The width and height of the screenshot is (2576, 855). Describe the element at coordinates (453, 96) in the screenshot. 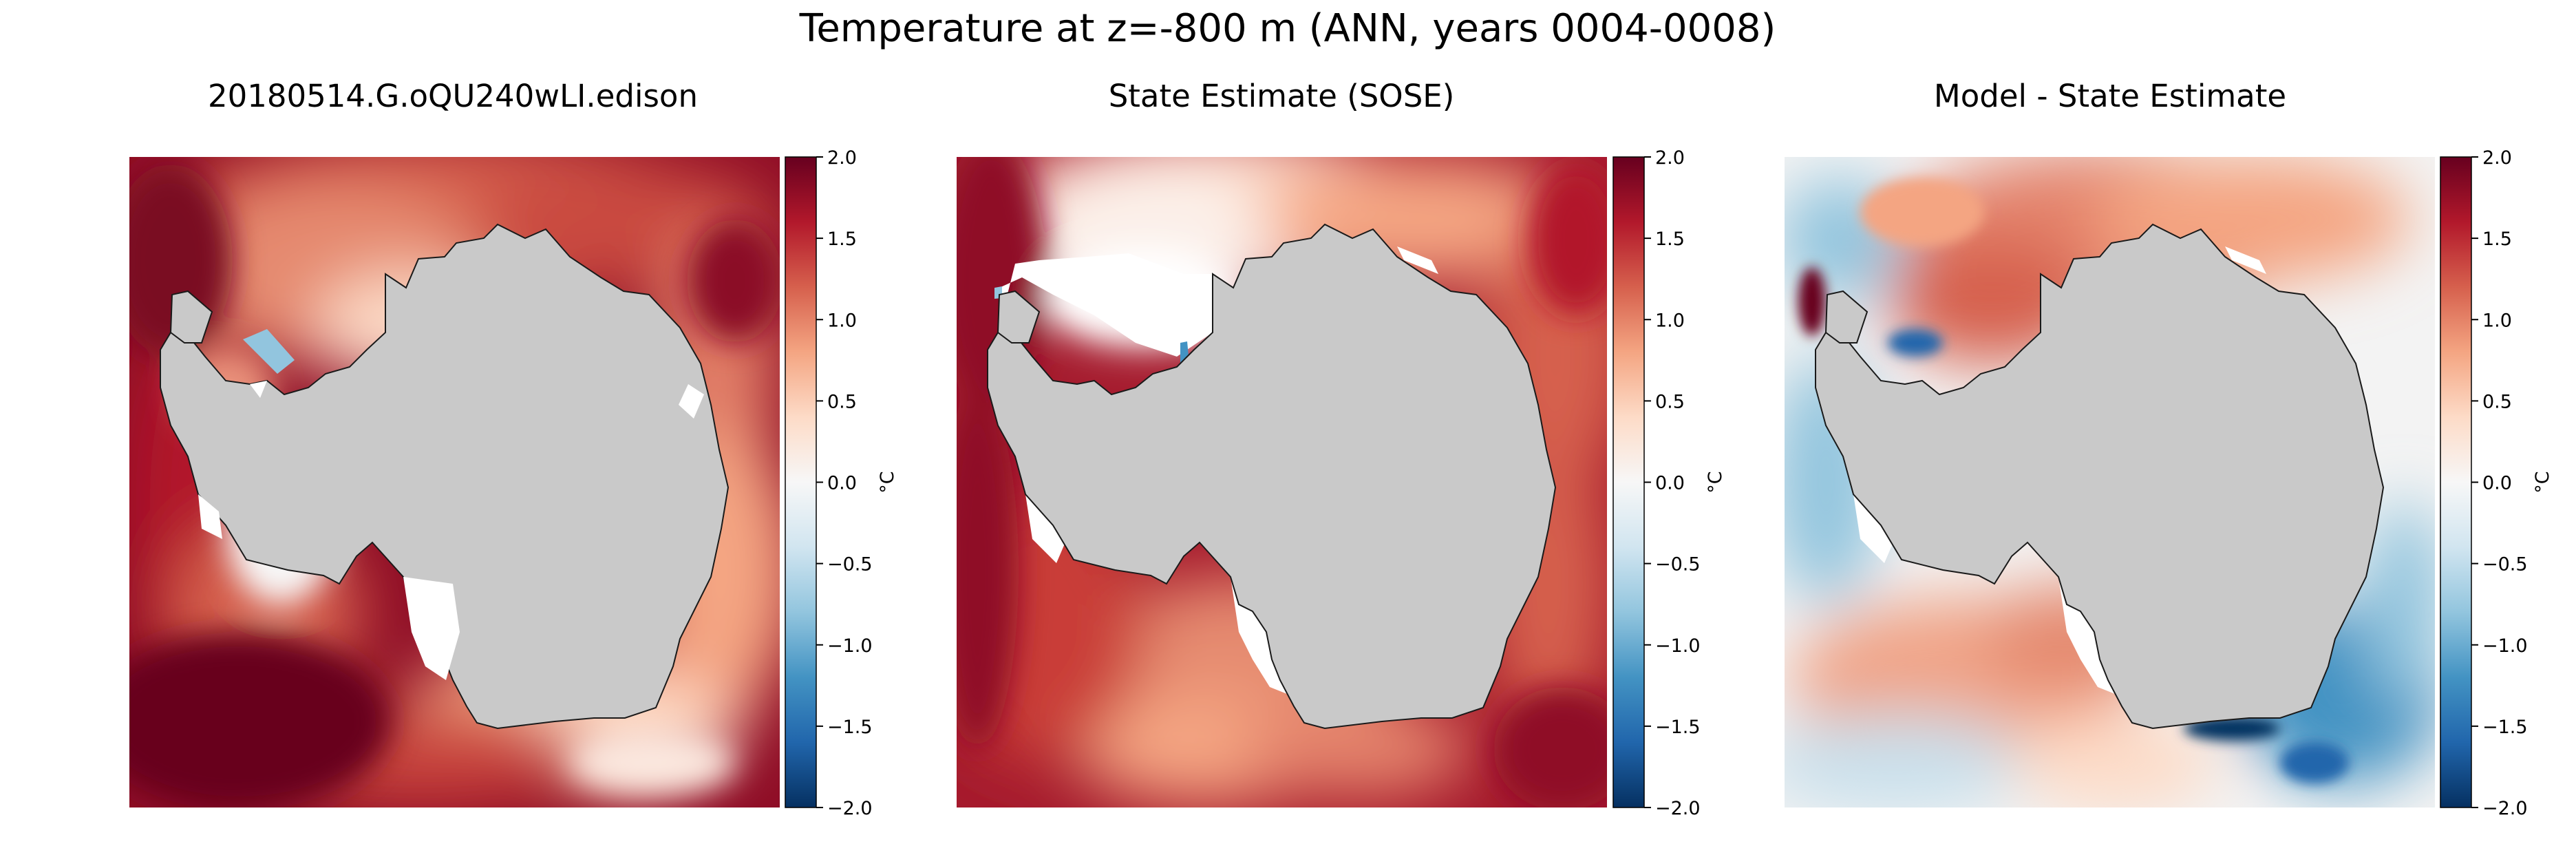

I see `panel-title: 20180514.G.oQU240wLI.edison` at that location.